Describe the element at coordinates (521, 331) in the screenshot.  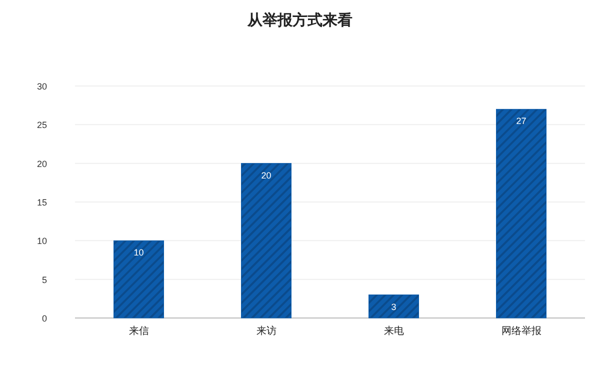
I see `x-tick-label: 网络举报` at that location.